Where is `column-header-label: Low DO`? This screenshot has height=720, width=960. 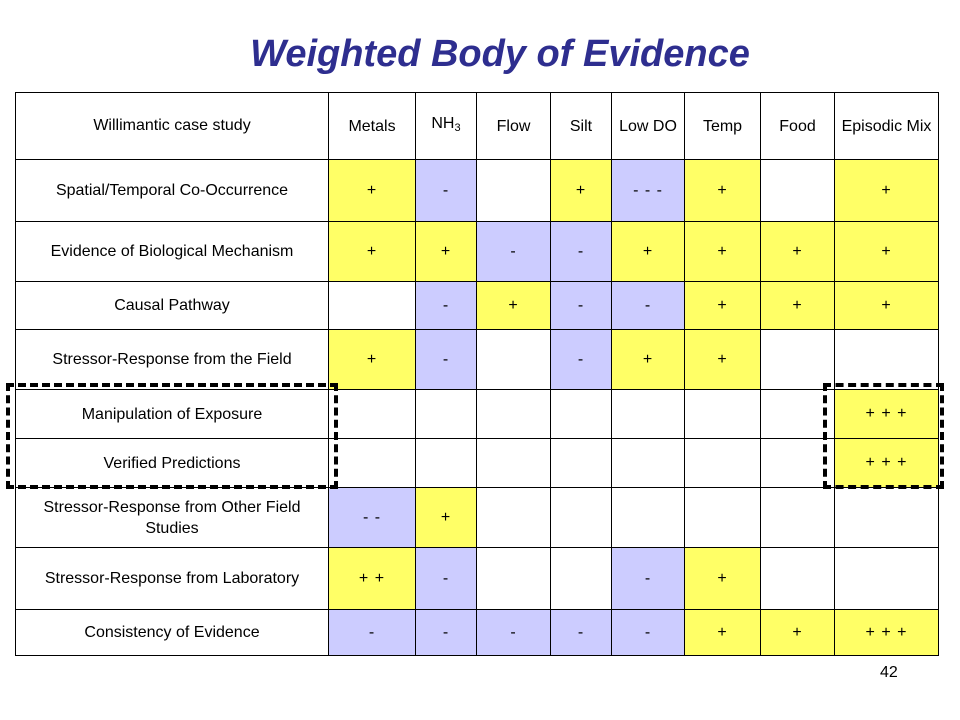
column-header-label: Low DO is located at coordinates (648, 126).